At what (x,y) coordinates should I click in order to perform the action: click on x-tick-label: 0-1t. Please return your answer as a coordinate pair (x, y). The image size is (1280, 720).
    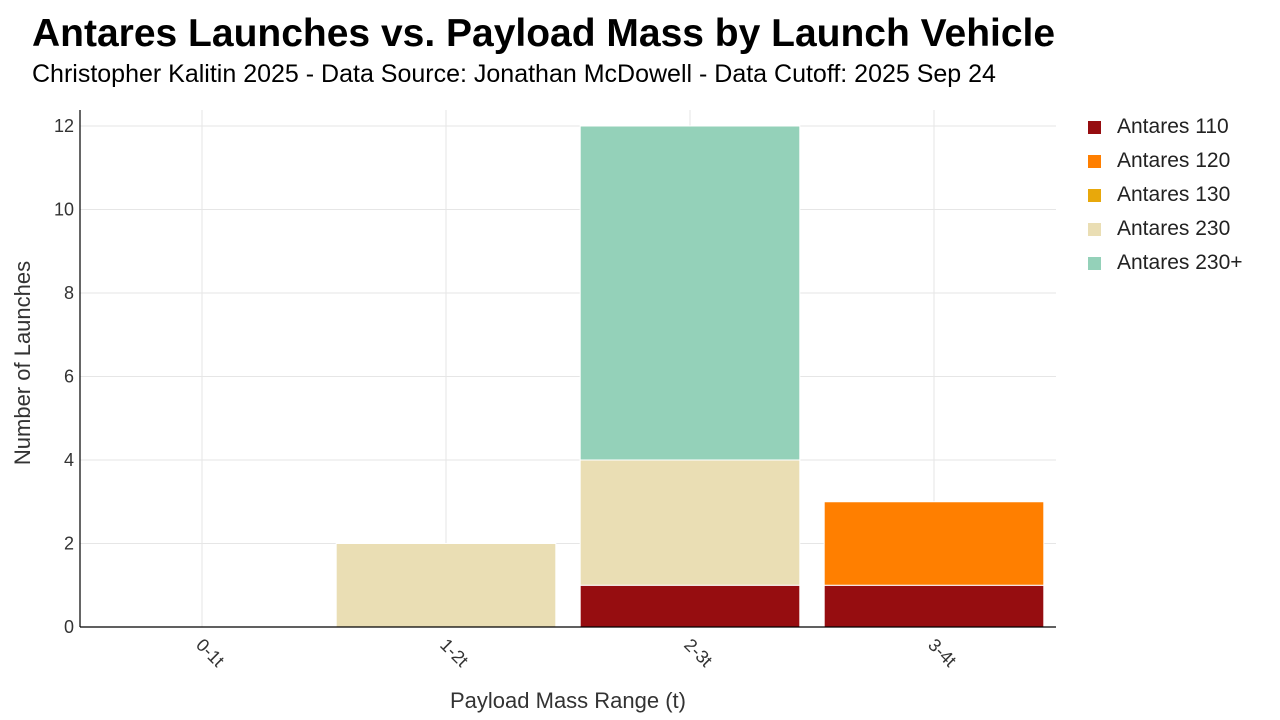
    Looking at the image, I should click on (210, 653).